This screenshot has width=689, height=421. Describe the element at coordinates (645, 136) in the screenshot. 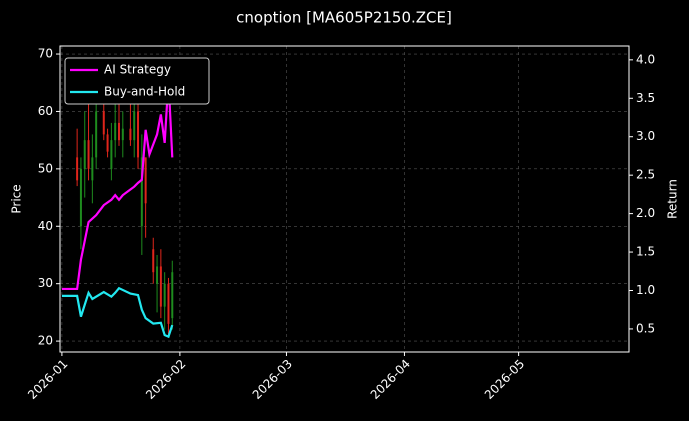

I see `y2-tick-label: 3.0` at that location.